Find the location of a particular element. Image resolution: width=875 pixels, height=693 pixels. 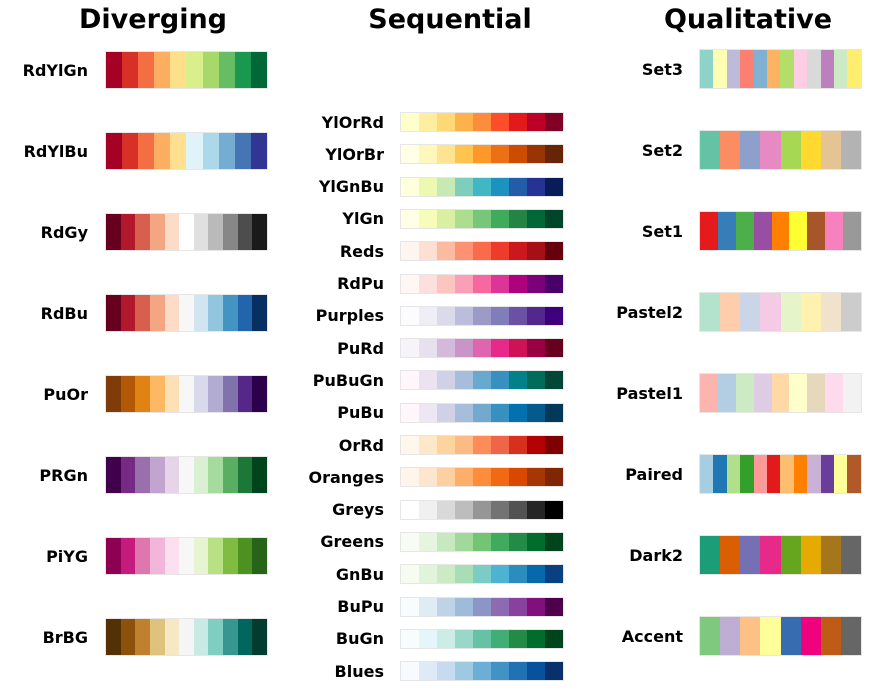

sequential-title: Sequential is located at coordinates (450, 19).